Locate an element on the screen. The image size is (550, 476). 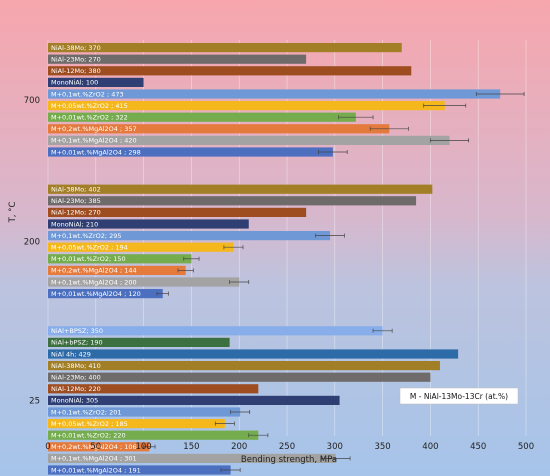
bar-0-1: NiAl-23Mo; 270 is located at coordinates (177, 59).